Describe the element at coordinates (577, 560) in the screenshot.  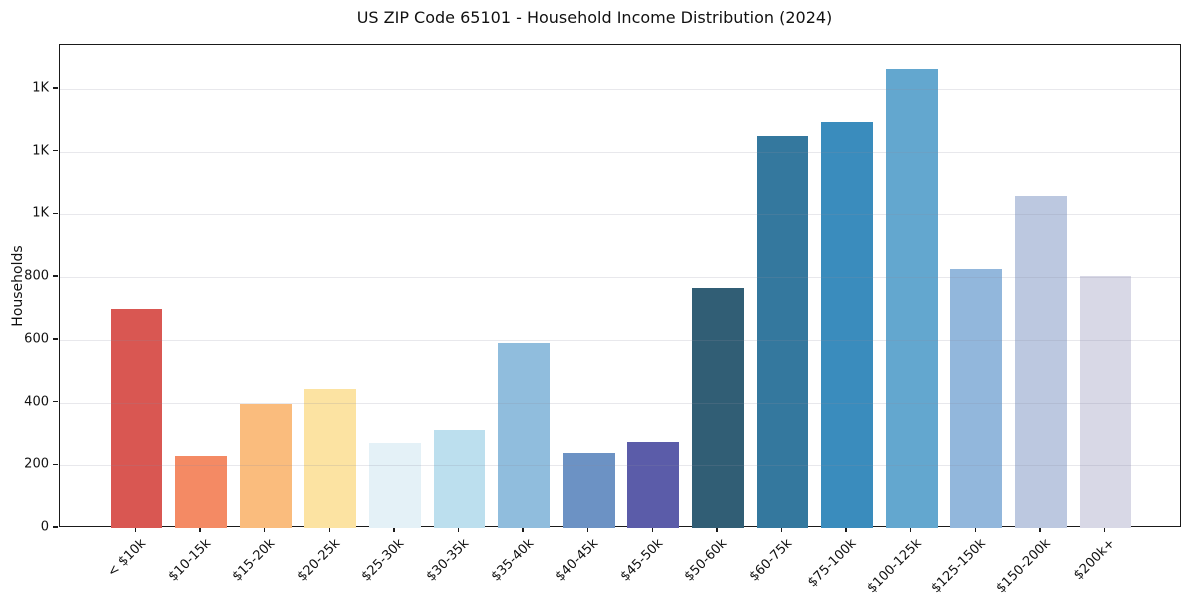
I see `x-tick-label: $40-45k` at that location.